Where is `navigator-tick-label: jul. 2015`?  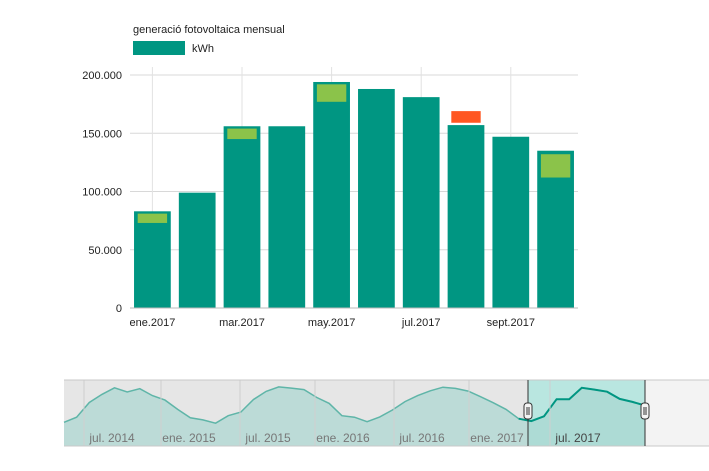
navigator-tick-label: jul. 2015 is located at coordinates (267, 438).